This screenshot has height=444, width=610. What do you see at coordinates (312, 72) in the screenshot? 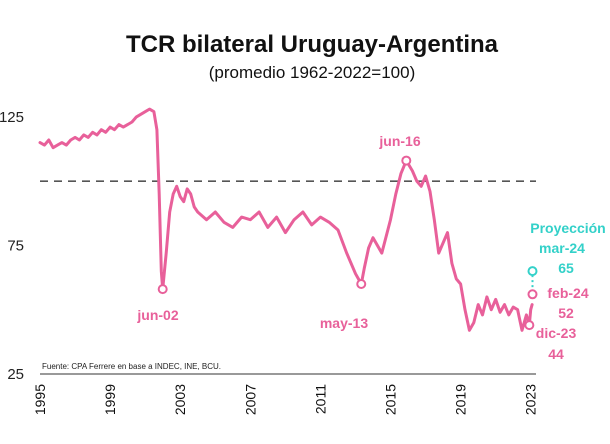
I see `chart-subtitle: (promedio 1962-2022=100)` at bounding box center [312, 72].